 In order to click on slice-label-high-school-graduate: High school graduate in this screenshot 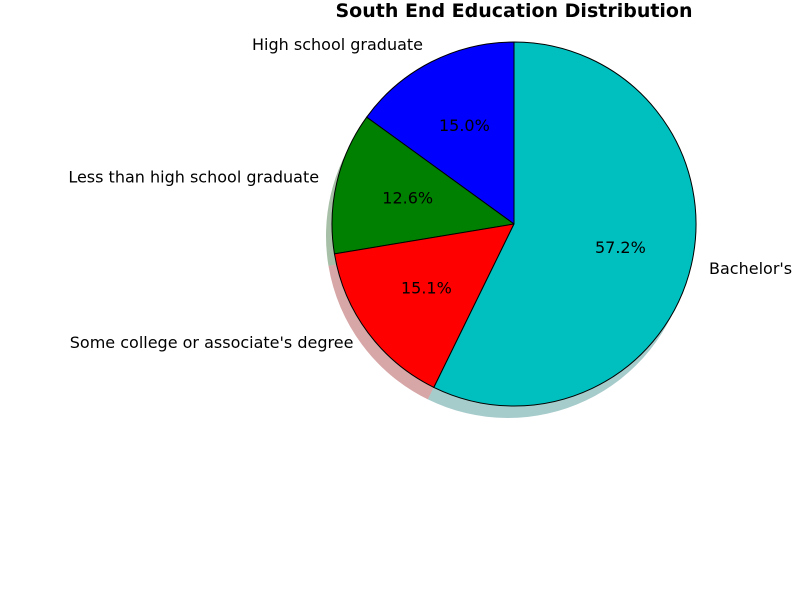, I will do `click(337, 44)`.